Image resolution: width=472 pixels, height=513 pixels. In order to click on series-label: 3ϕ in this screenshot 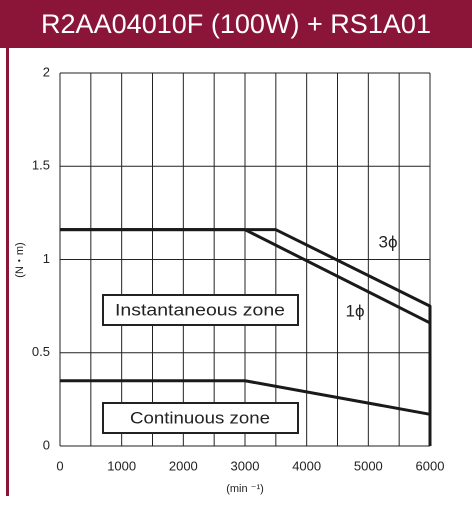, I will do `click(388, 241)`.